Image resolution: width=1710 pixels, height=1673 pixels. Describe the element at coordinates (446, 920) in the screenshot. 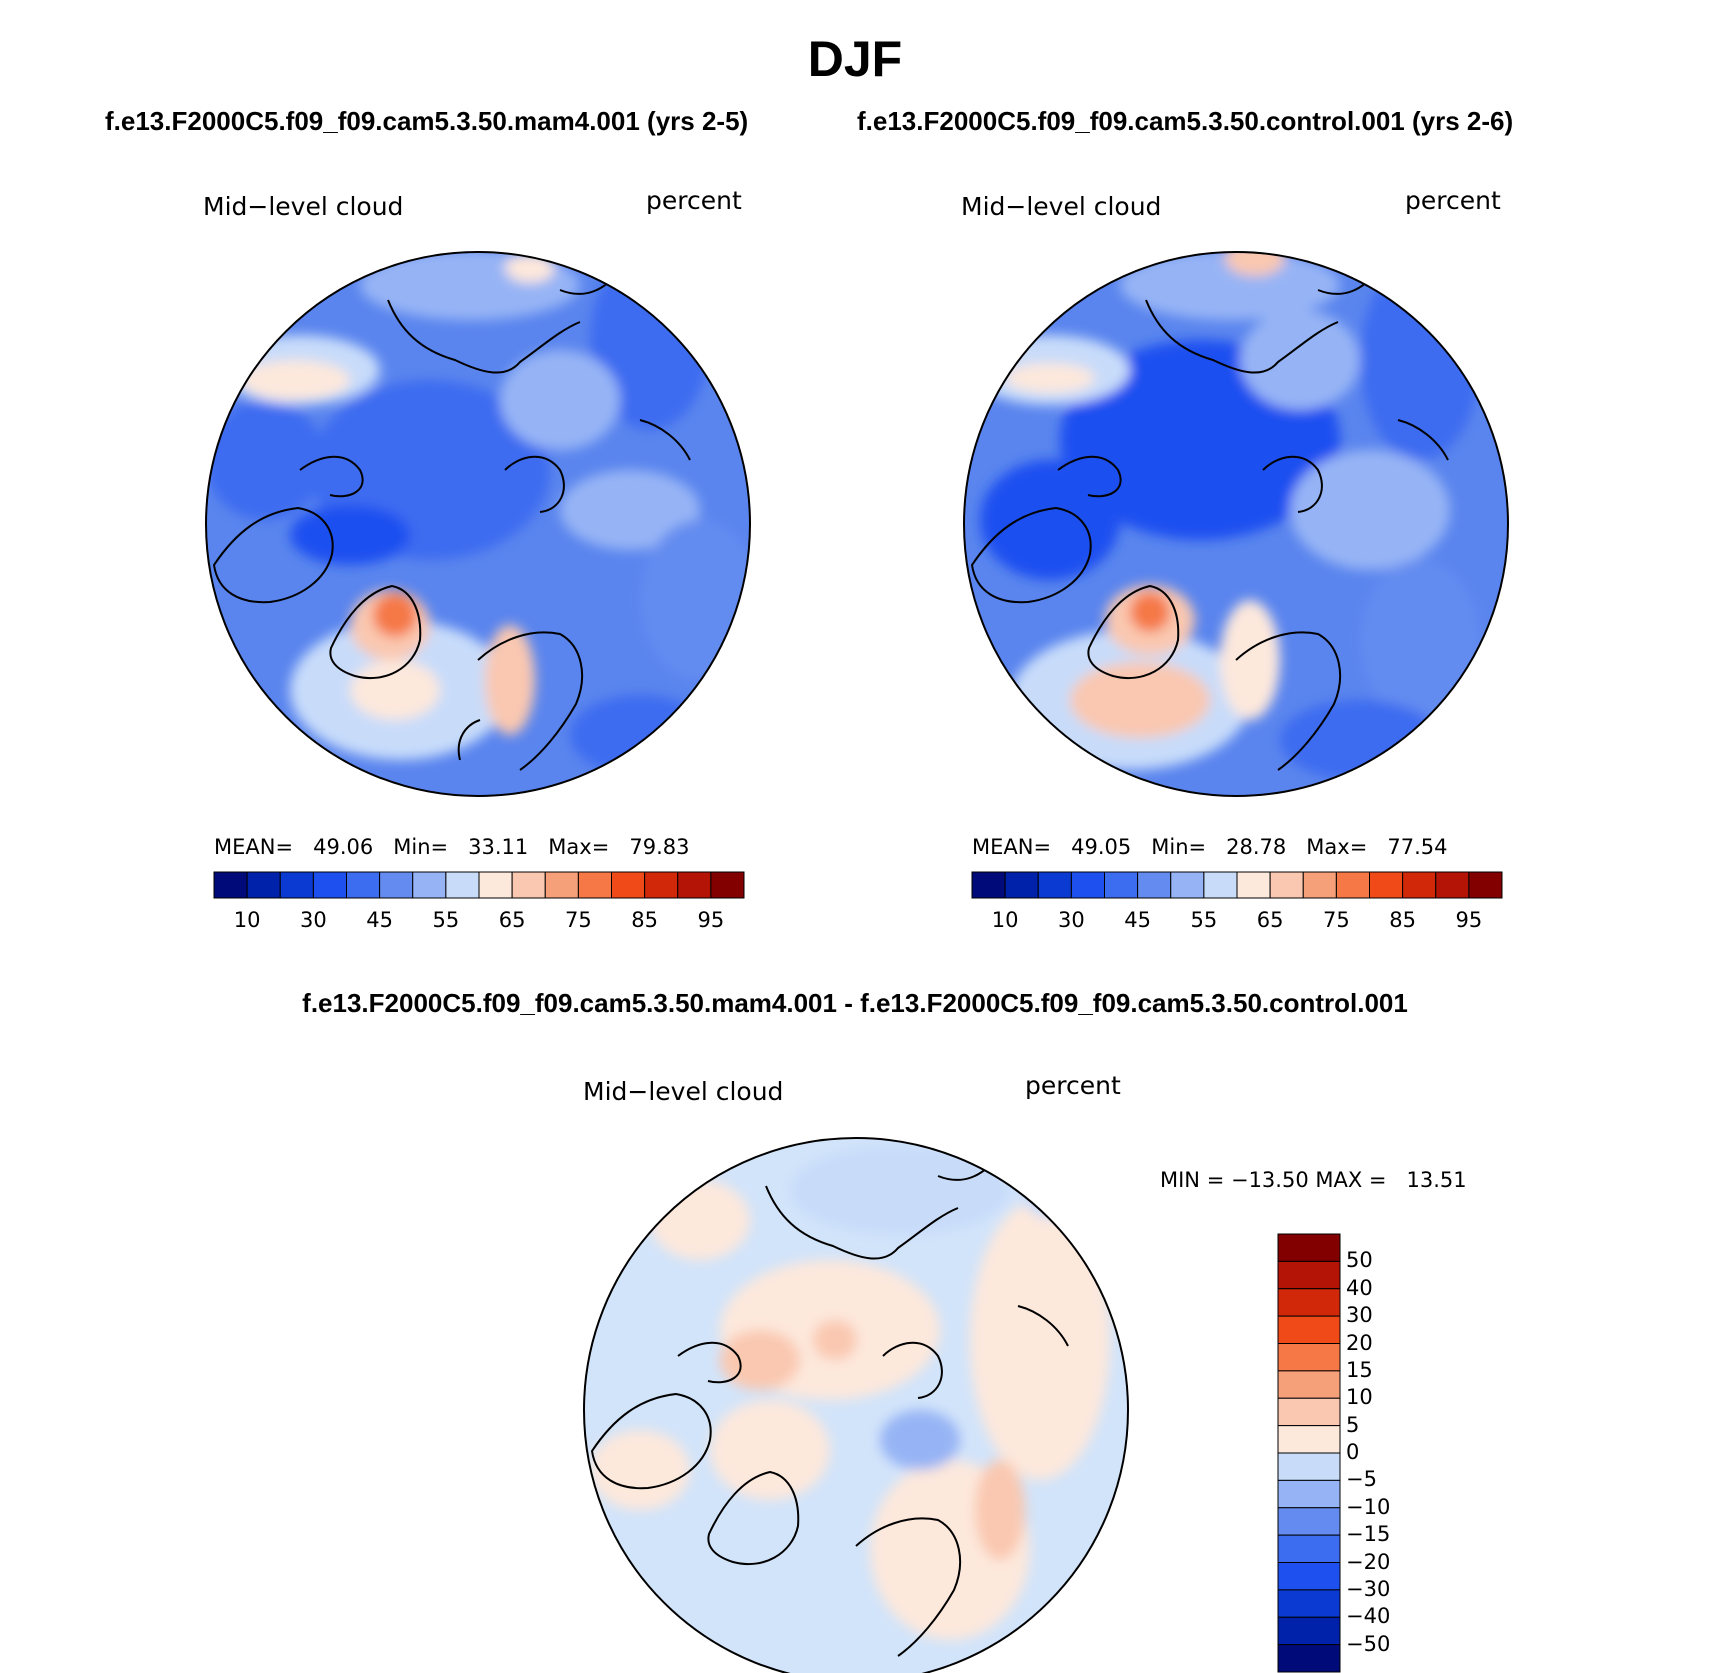

I see `panel1-colorbar-tick-label: 55` at that location.